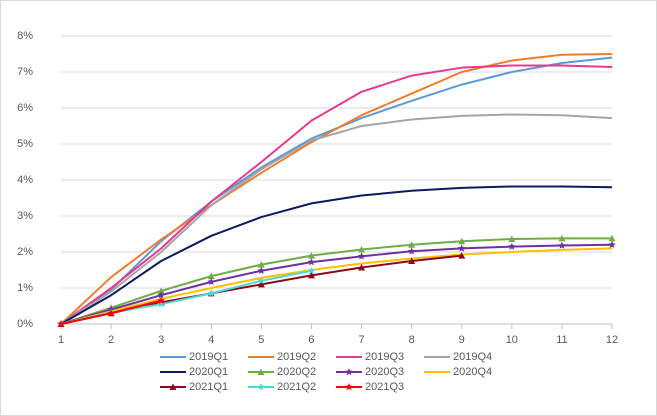 The width and height of the screenshot is (657, 416). Describe the element at coordinates (296, 372) in the screenshot. I see `legend-label: 2020Q2` at that location.